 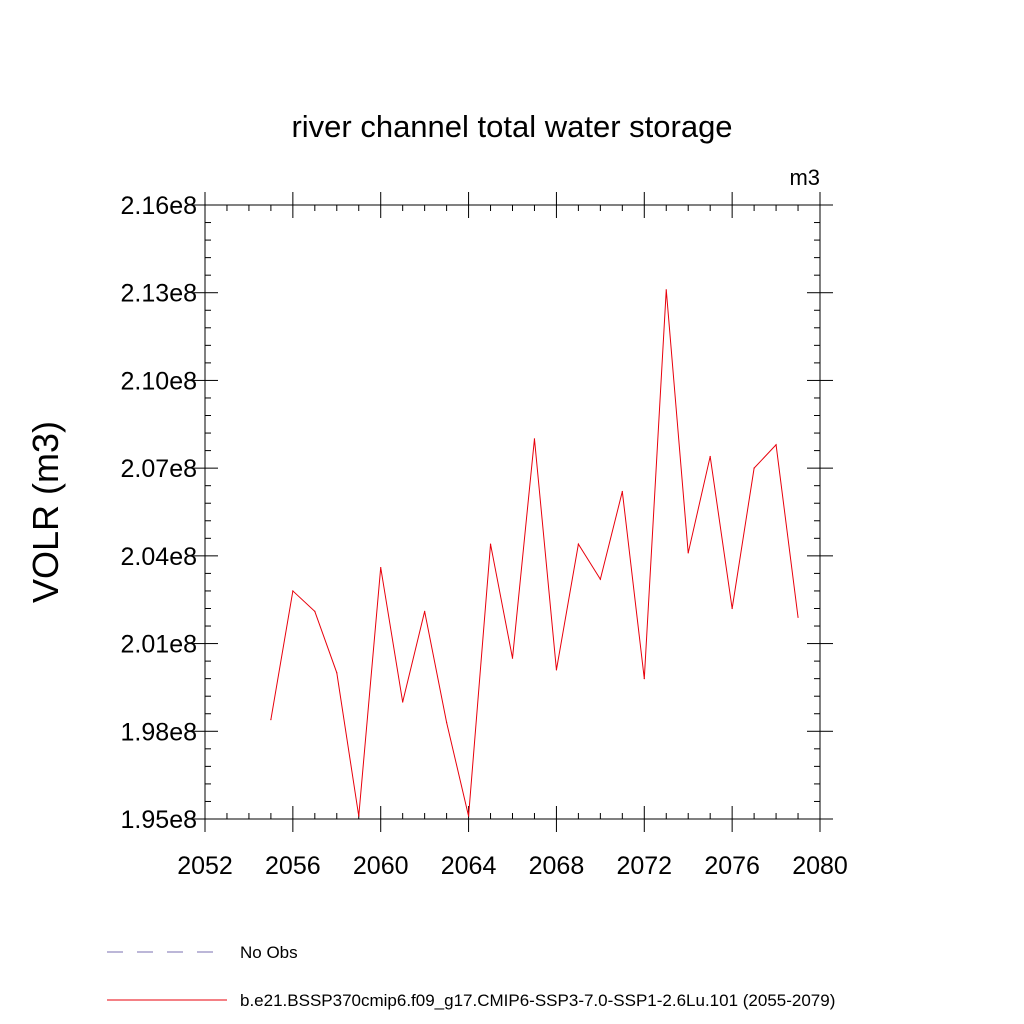 I want to click on x-tick-label: 2056, so click(x=293, y=866).